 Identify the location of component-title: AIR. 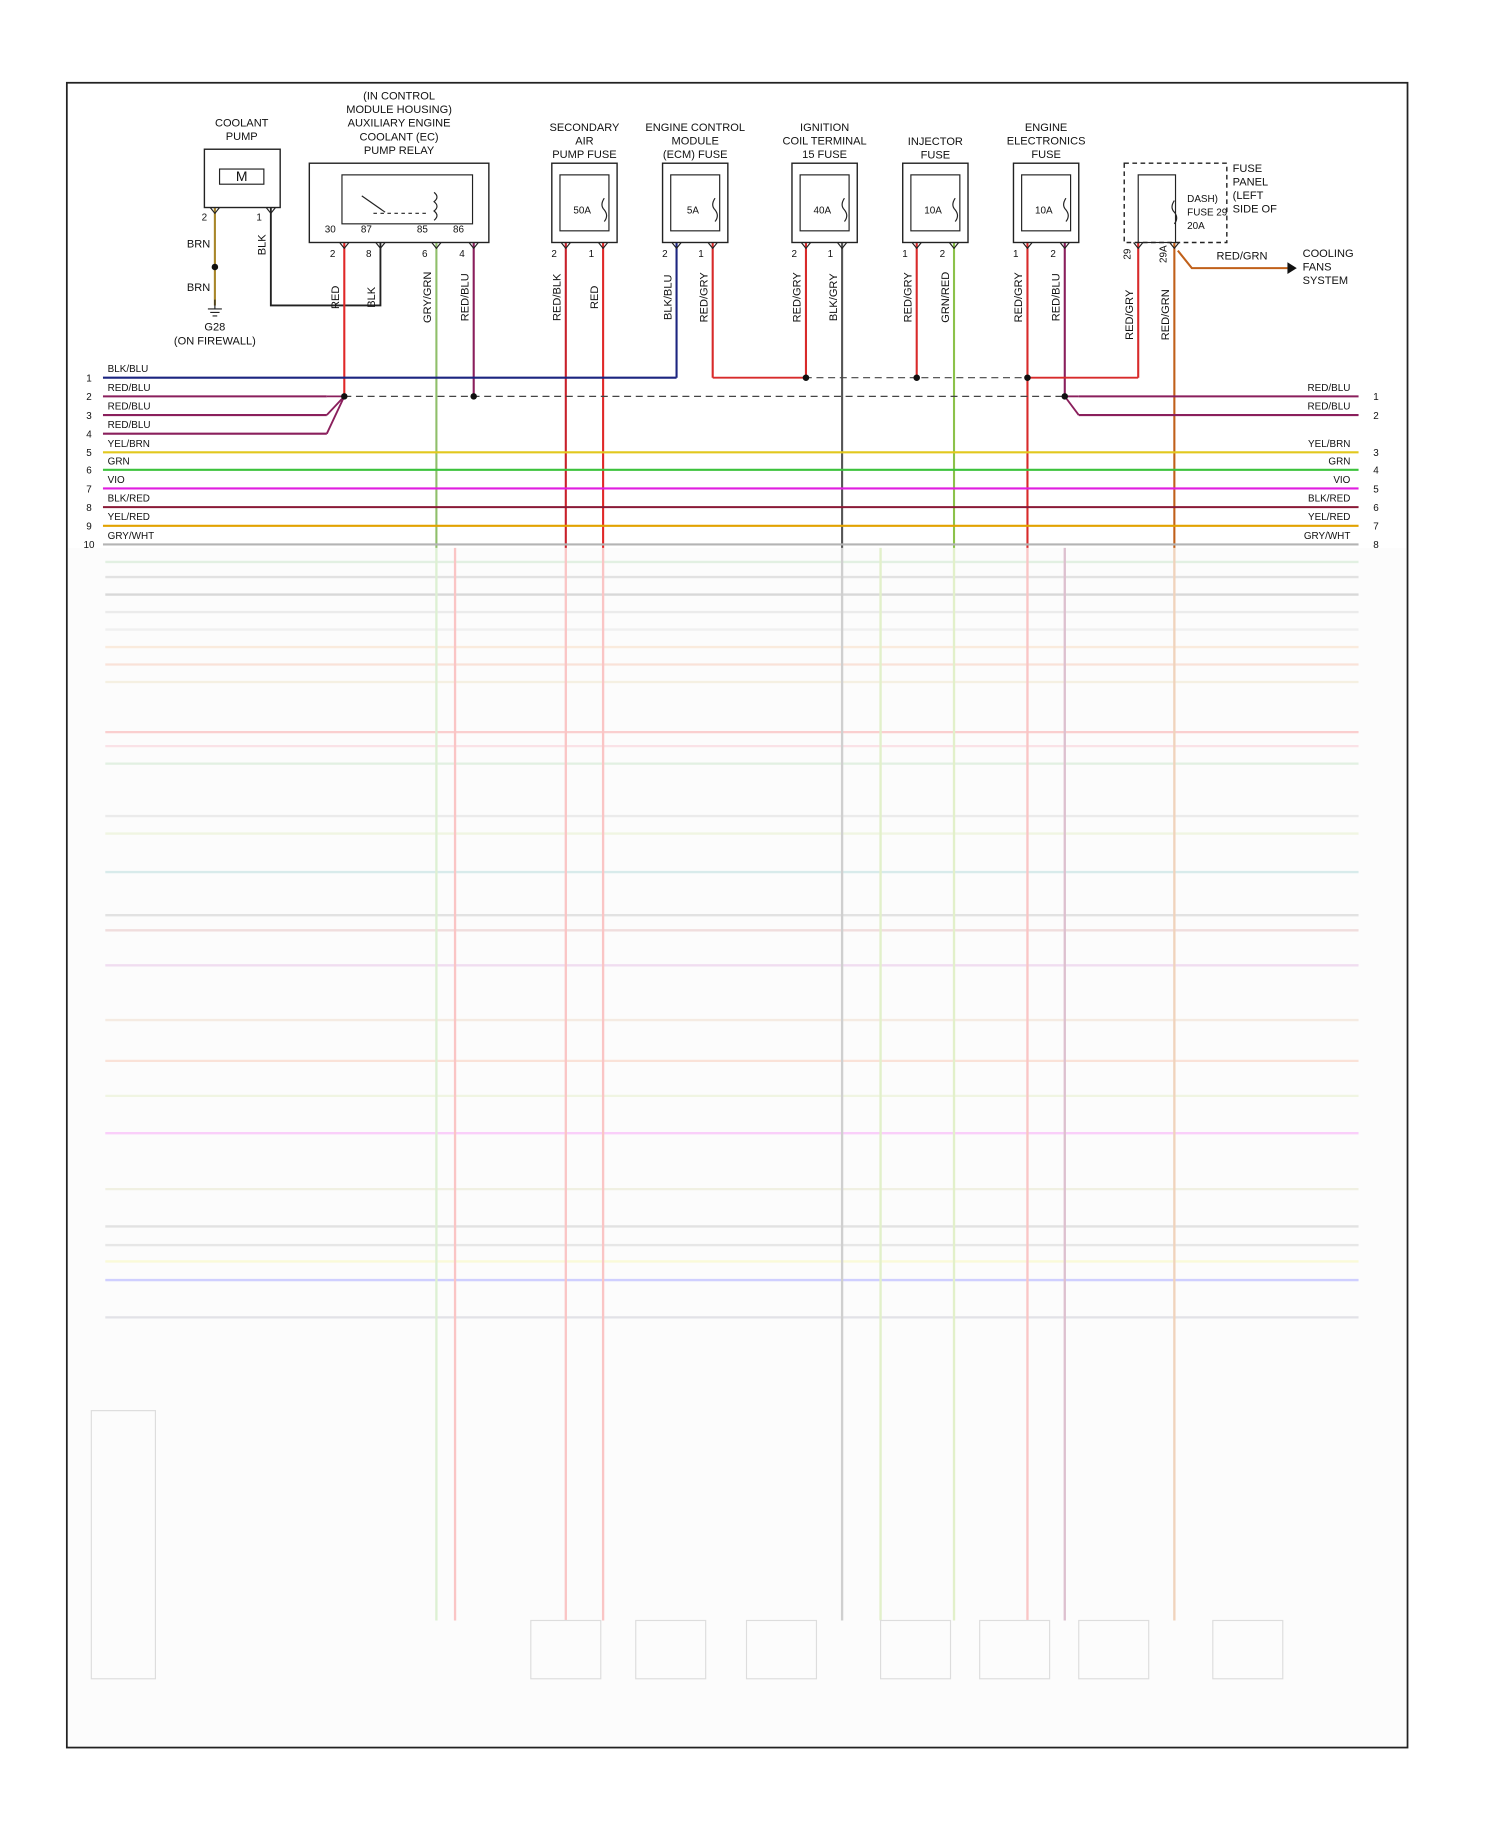
(584, 142).